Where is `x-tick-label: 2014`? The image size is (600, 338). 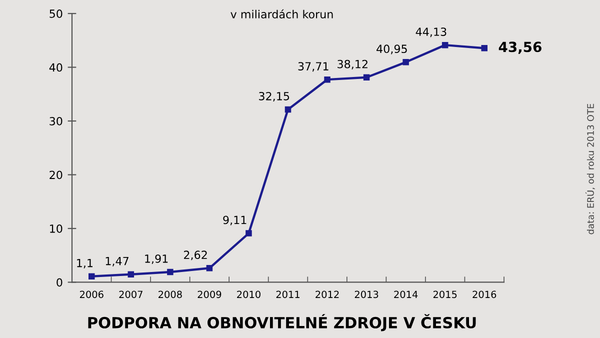 x-tick-label: 2014 is located at coordinates (406, 294).